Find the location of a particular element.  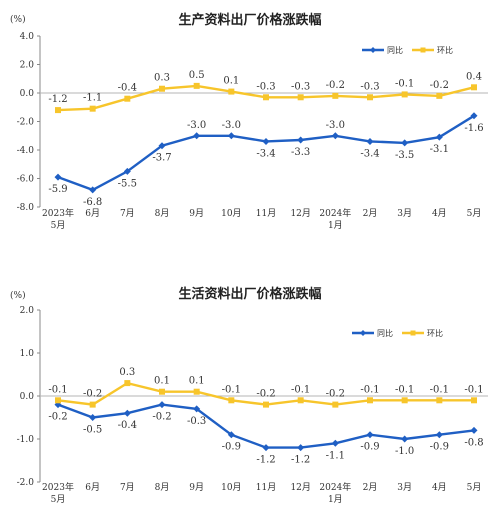

x-tick-label: 10月 is located at coordinates (231, 213).